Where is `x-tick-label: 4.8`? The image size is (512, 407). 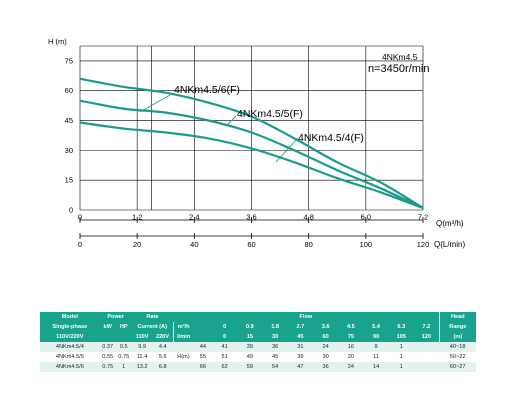 x-tick-label: 4.8 is located at coordinates (308, 217).